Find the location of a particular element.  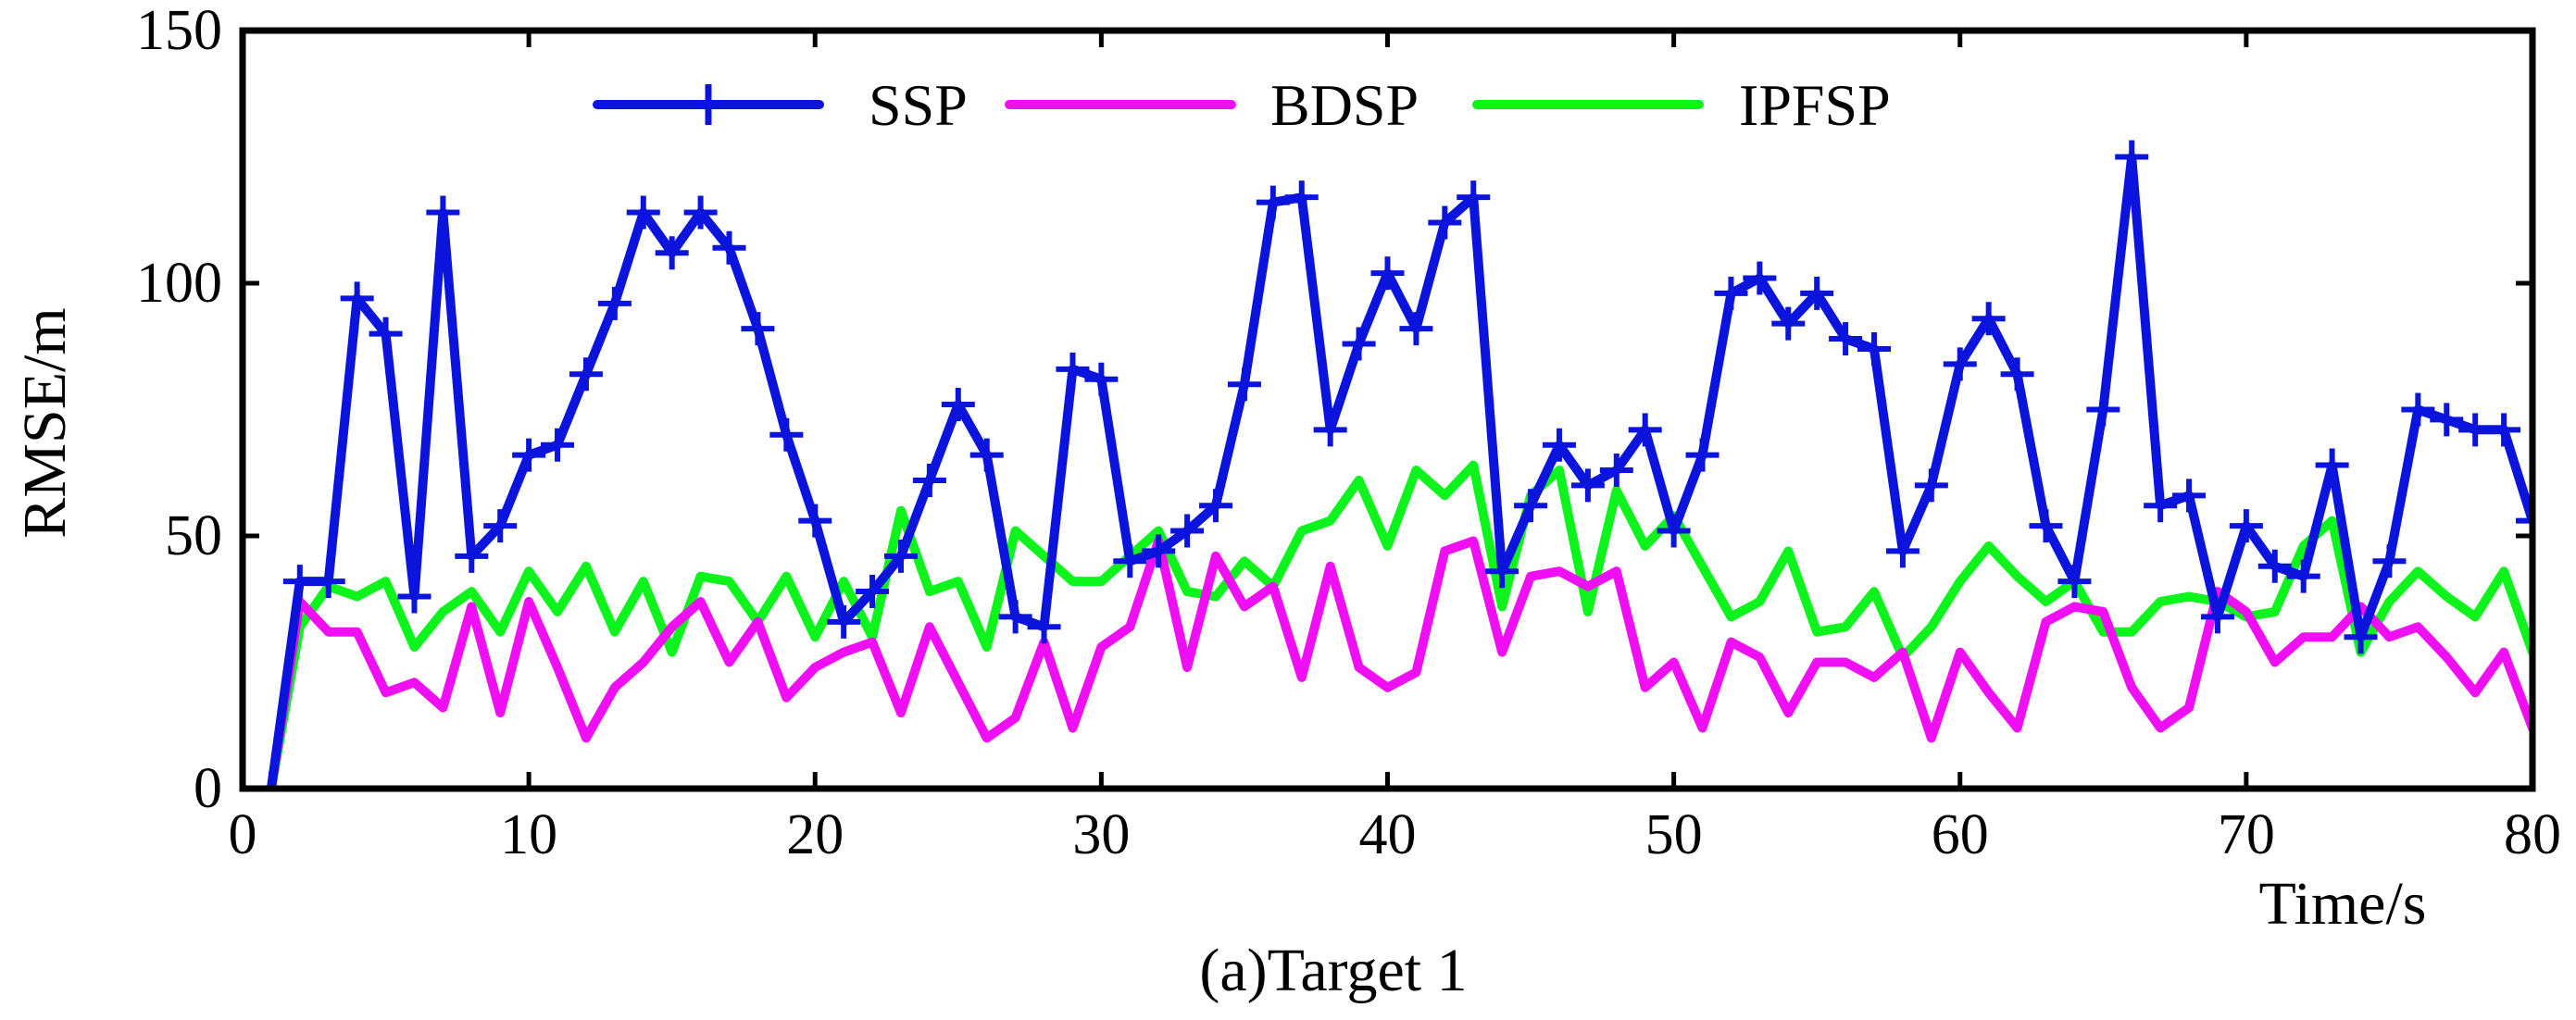

x-tick-label: 50 is located at coordinates (1674, 834).